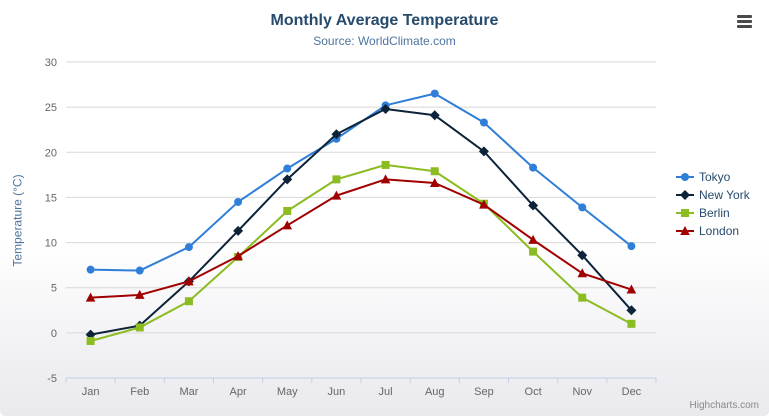  I want to click on x-axis-label: Nov, so click(582, 392).